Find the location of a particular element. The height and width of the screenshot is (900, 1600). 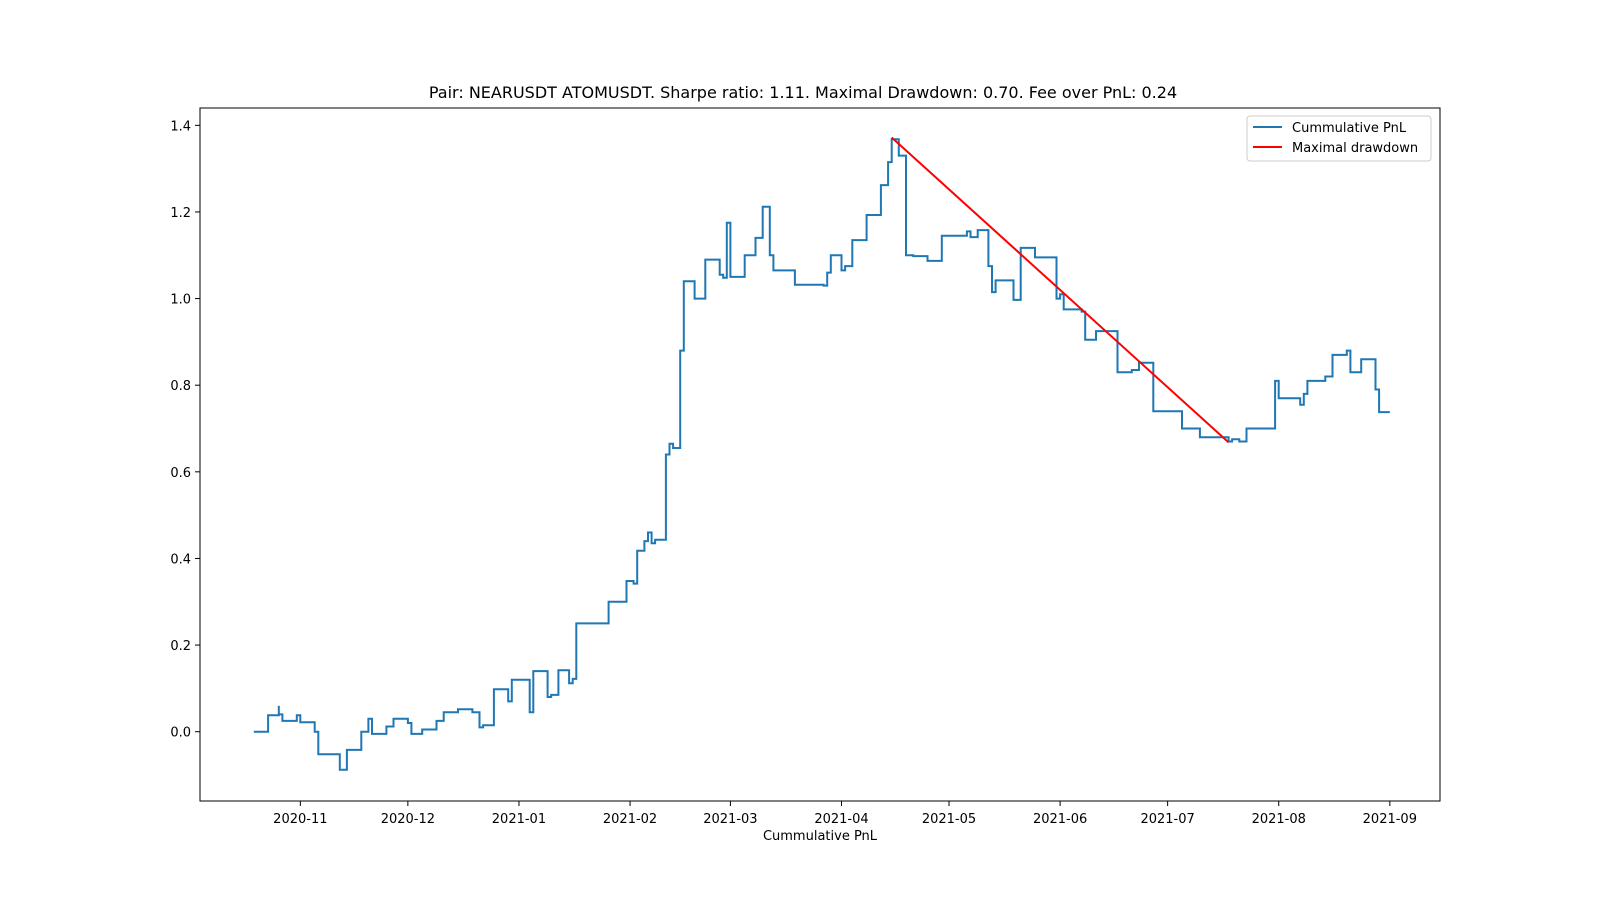

legend-label-cummulative-pnl: Cummulative PnL is located at coordinates (1349, 128).